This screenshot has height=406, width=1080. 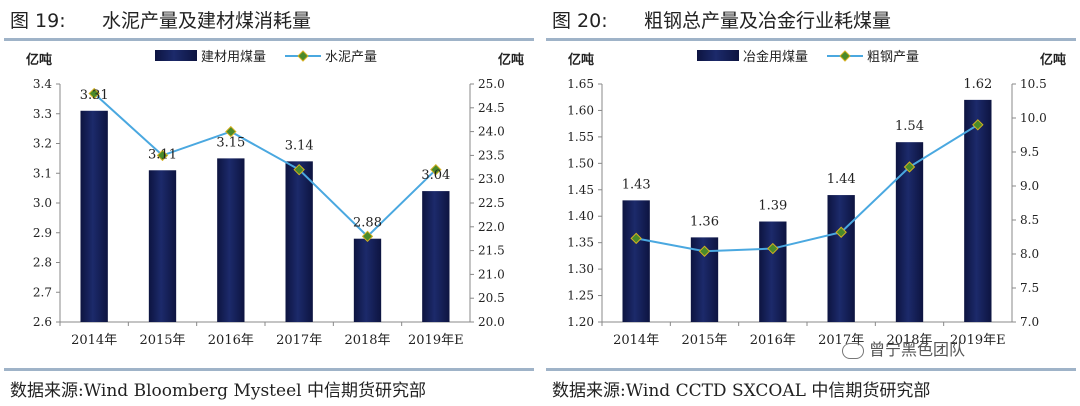 What do you see at coordinates (917, 349) in the screenshot?
I see `watermark-text: 曾宁黑色团队` at bounding box center [917, 349].